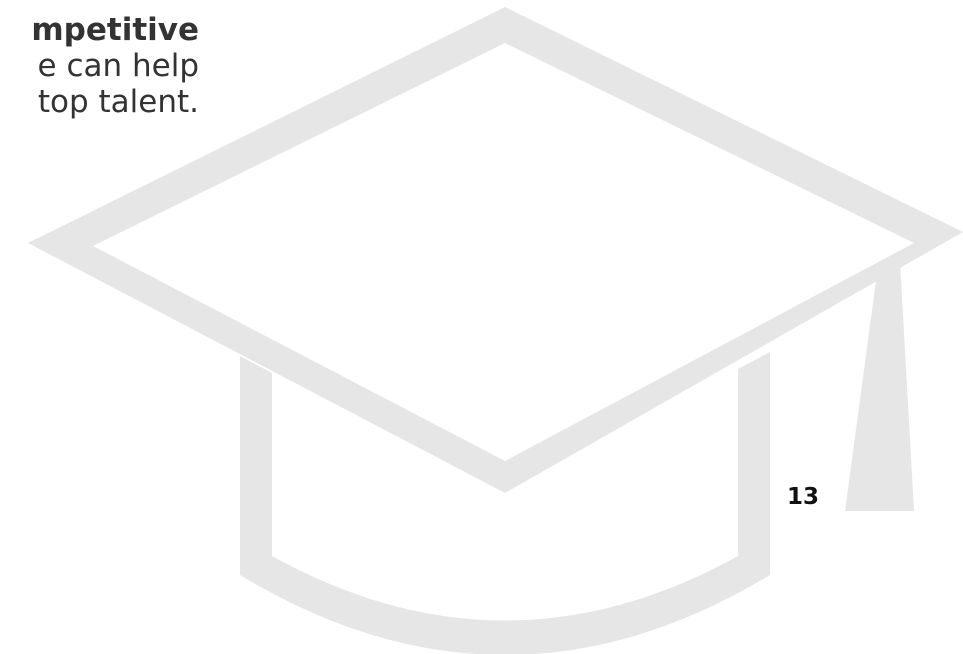  Describe the element at coordinates (118, 102) in the screenshot. I see `intro-text-line-3: top talent.` at that location.